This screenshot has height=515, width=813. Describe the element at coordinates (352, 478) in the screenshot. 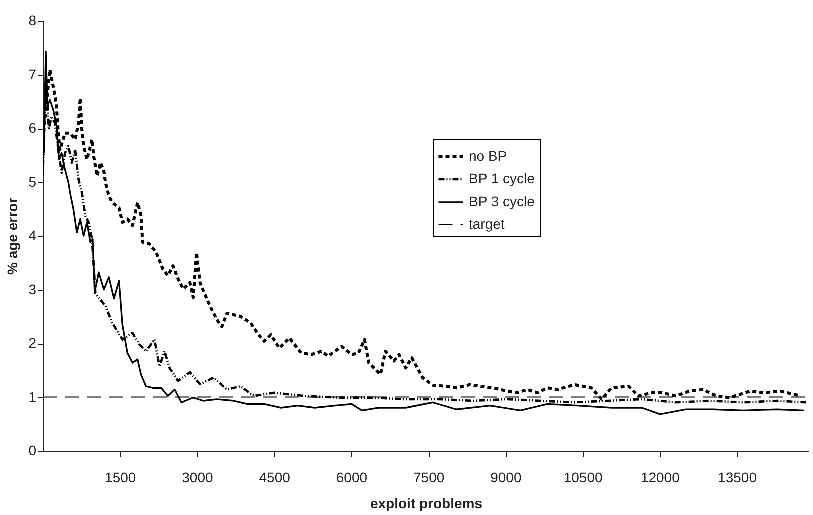

I see `x-tick-label: 6000` at that location.